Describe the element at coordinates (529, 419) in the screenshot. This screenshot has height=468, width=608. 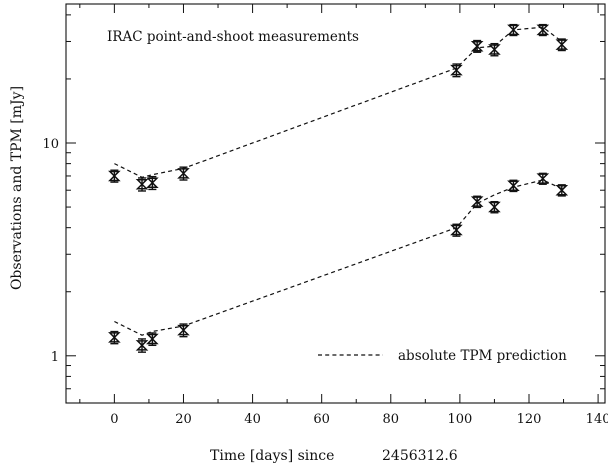
I see `x-tick-label: 120` at that location.